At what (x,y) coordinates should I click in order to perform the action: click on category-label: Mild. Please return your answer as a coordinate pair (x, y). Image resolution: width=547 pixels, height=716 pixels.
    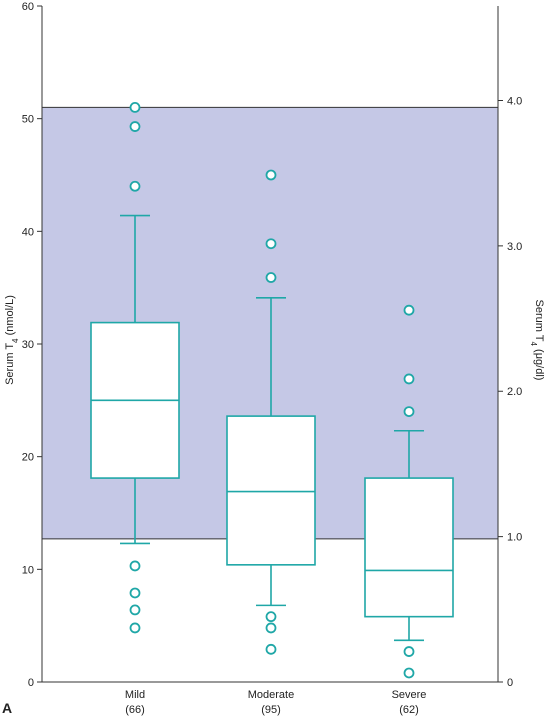
    Looking at the image, I should click on (135, 695).